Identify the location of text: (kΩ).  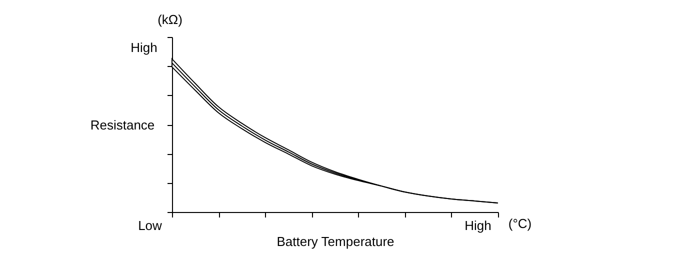
(170, 19).